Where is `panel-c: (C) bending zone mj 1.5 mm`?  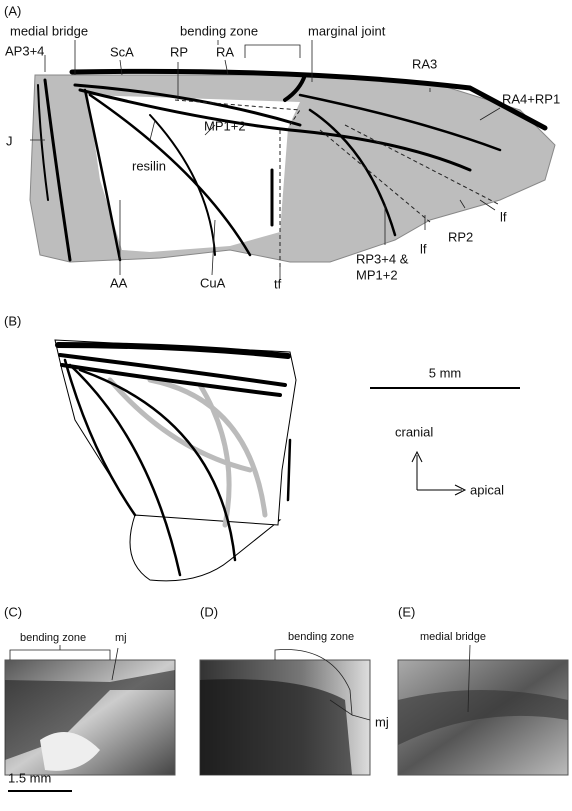
panel-c: (C) bending zone mj 1.5 mm is located at coordinates (90, 698).